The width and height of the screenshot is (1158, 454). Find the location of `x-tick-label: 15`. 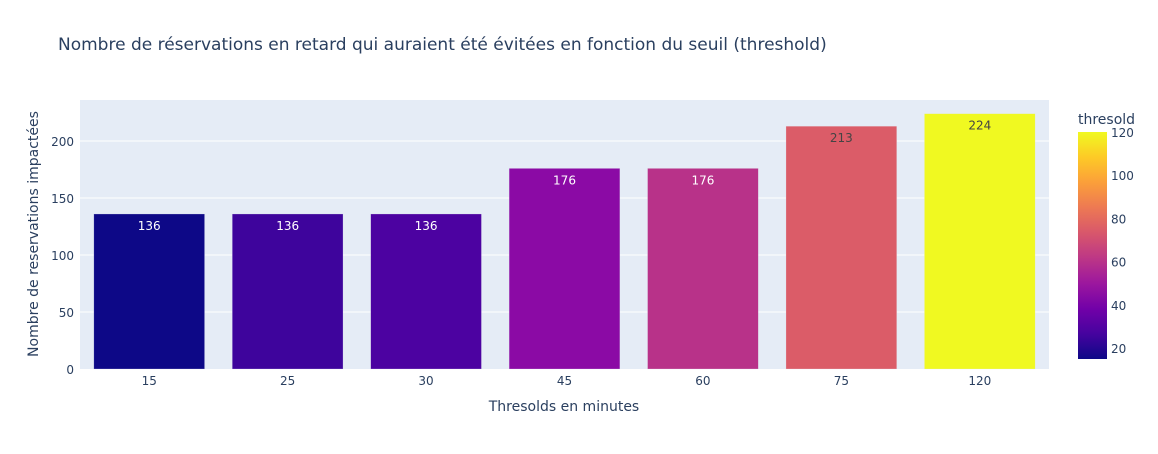

x-tick-label: 15 is located at coordinates (149, 381).